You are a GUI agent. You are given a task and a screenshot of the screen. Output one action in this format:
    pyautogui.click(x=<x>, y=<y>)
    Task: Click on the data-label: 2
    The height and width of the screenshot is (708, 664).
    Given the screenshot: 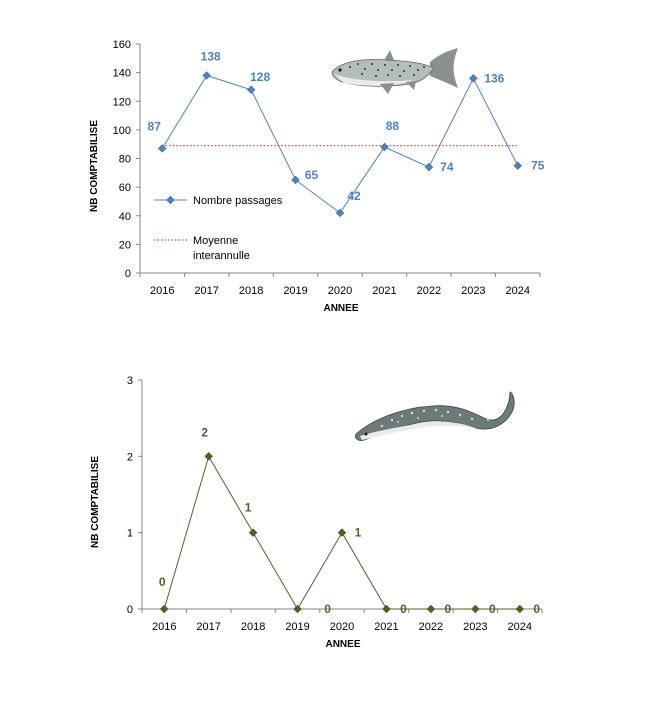 What is the action you would take?
    pyautogui.click(x=204, y=432)
    